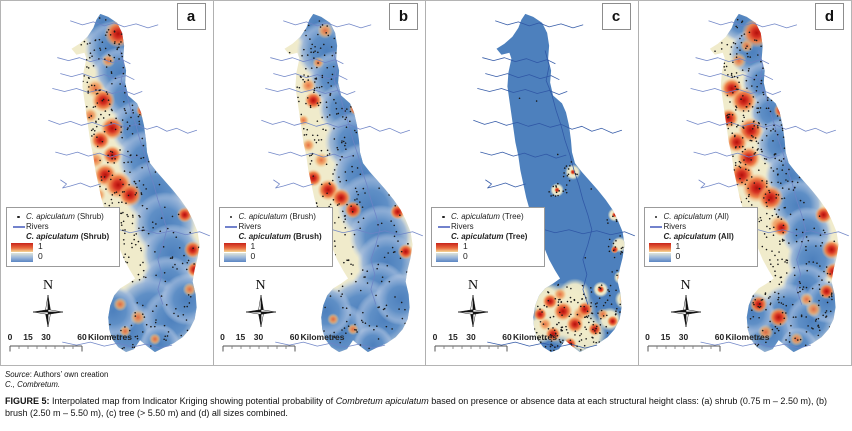 Image resolution: width=852 pixels, height=431 pixels. I want to click on legend-points-label: C. apiculatum (Shrub), so click(65, 217).